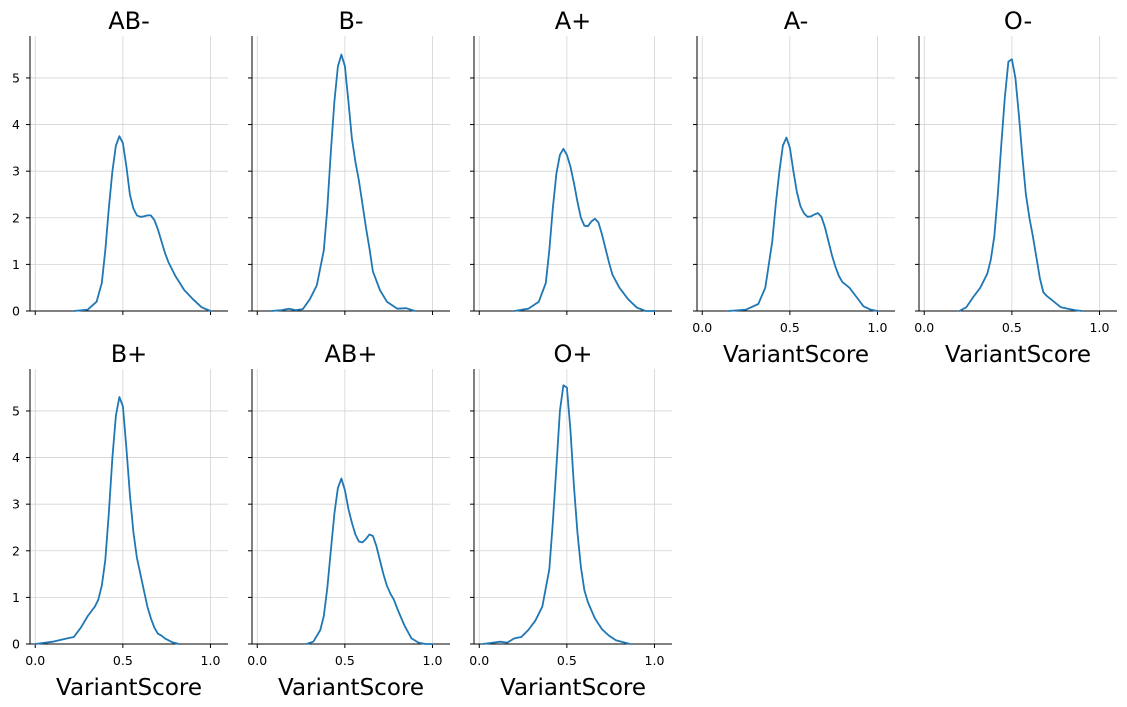 The image size is (1127, 707). I want to click on facet-title: O+, so click(573, 354).